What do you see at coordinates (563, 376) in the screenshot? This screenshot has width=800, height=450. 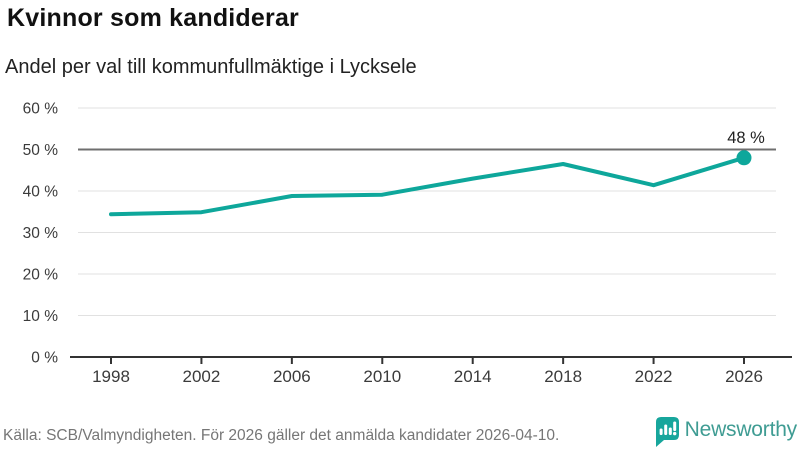 I see `x-tick-label: 2018` at bounding box center [563, 376].